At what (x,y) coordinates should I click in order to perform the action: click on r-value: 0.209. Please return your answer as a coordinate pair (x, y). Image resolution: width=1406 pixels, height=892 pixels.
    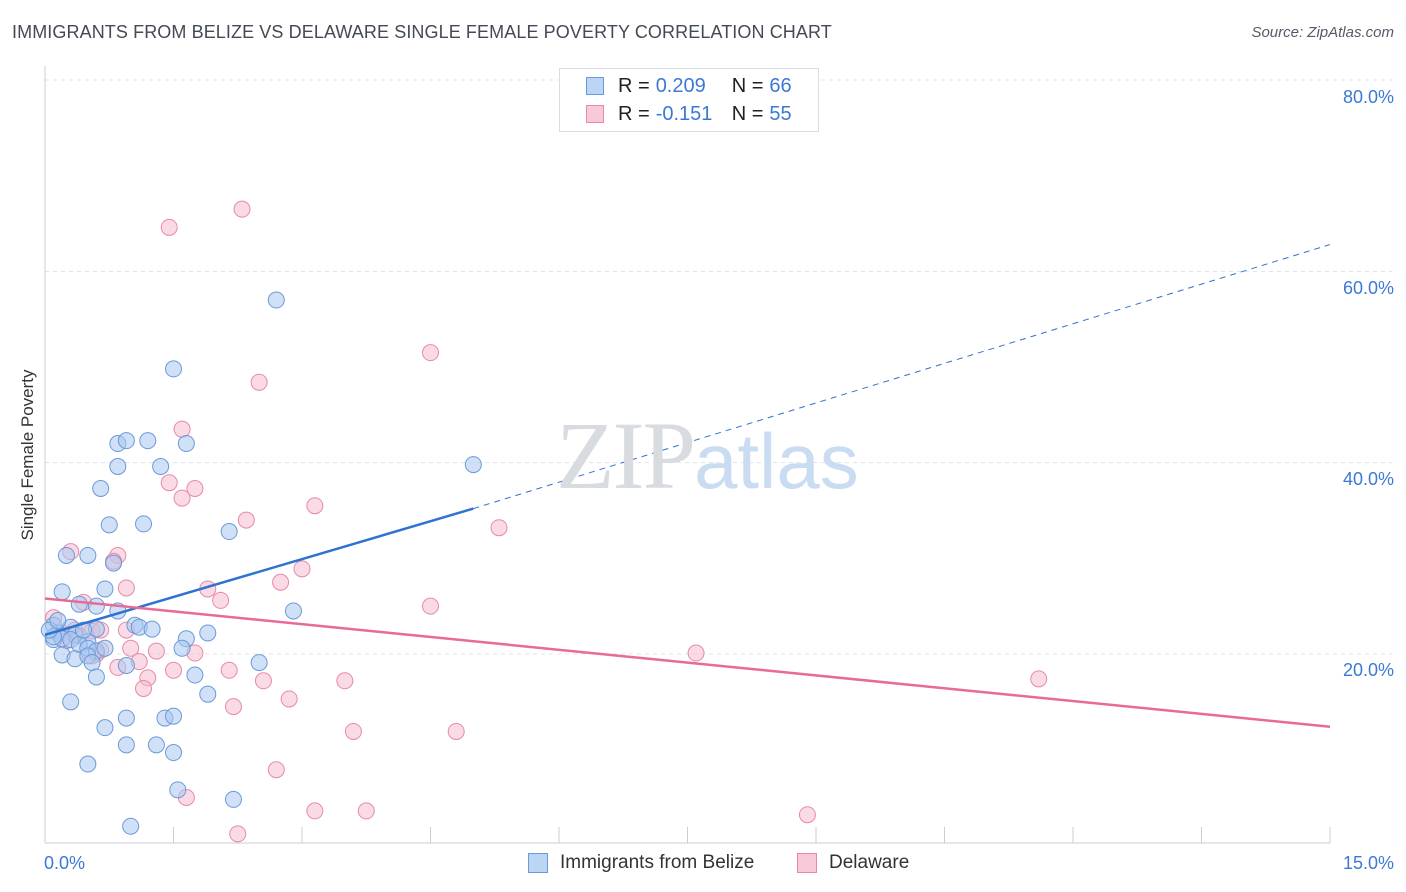
    Looking at the image, I should click on (680, 85).